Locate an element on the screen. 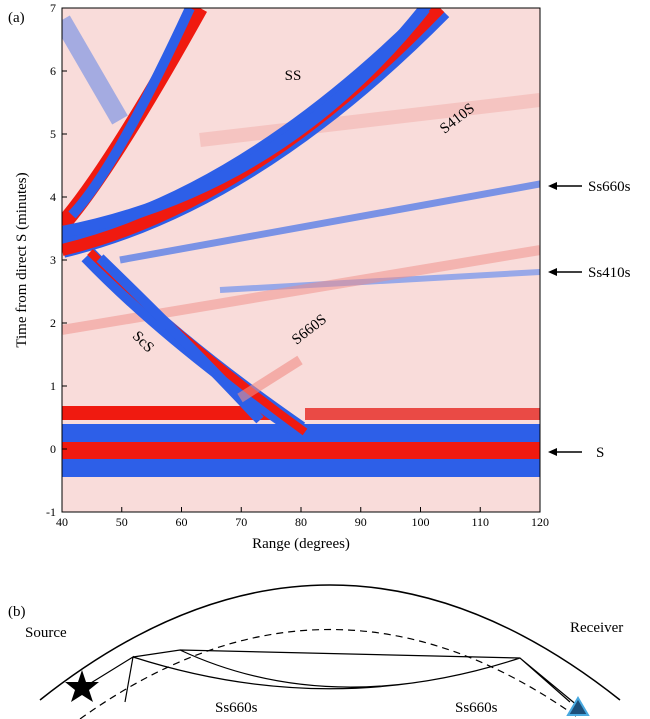  y-tick-label: 3 is located at coordinates (53, 260).